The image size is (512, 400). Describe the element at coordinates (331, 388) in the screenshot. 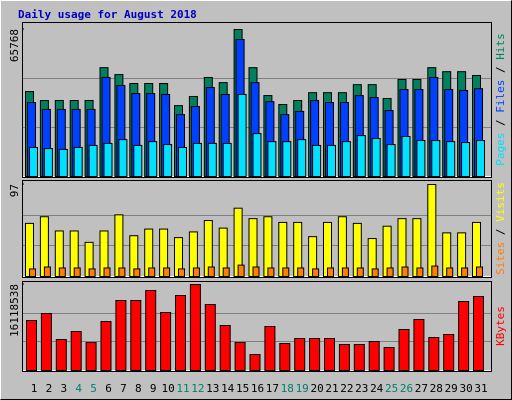

I see `x-tick-label: 21` at that location.